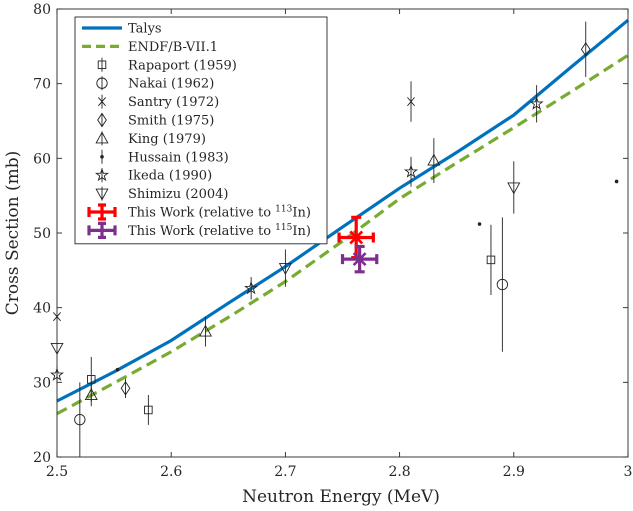  Describe the element at coordinates (102, 174) in the screenshot. I see `legend-swatch-ikeda-1990` at that location.